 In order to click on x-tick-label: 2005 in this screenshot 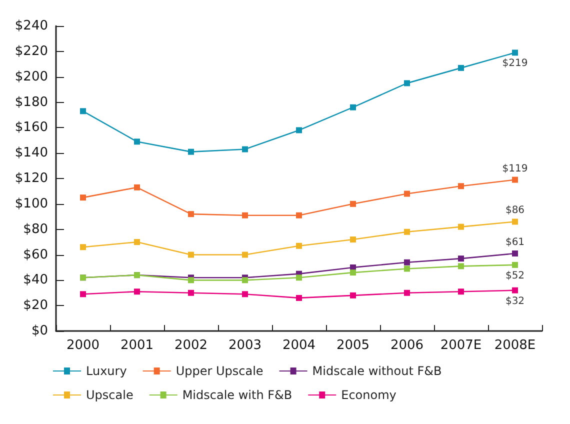, I will do `click(353, 345)`.